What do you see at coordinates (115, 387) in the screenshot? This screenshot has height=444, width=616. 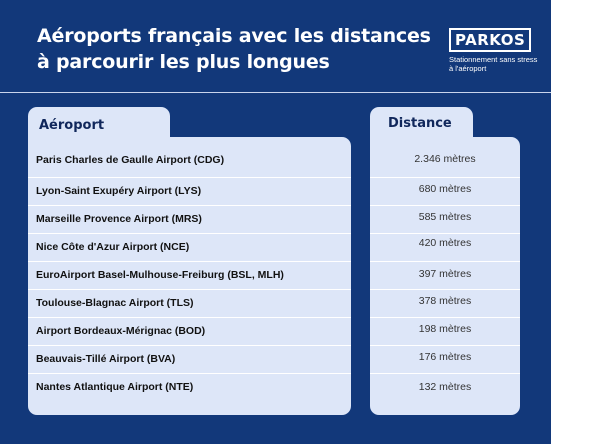 I see `airport-name: Nantes Atlantique Airport (NTE)` at bounding box center [115, 387].